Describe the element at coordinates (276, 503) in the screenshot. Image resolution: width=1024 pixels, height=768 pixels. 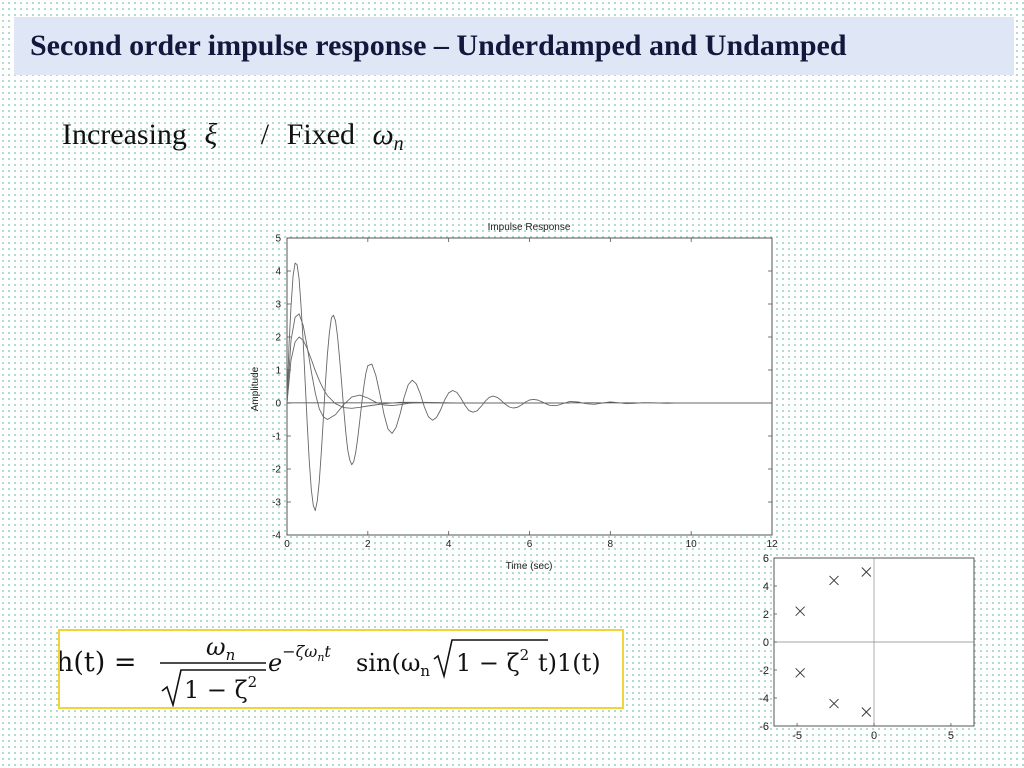
I see `impulse-y-tick-label: -3` at that location.